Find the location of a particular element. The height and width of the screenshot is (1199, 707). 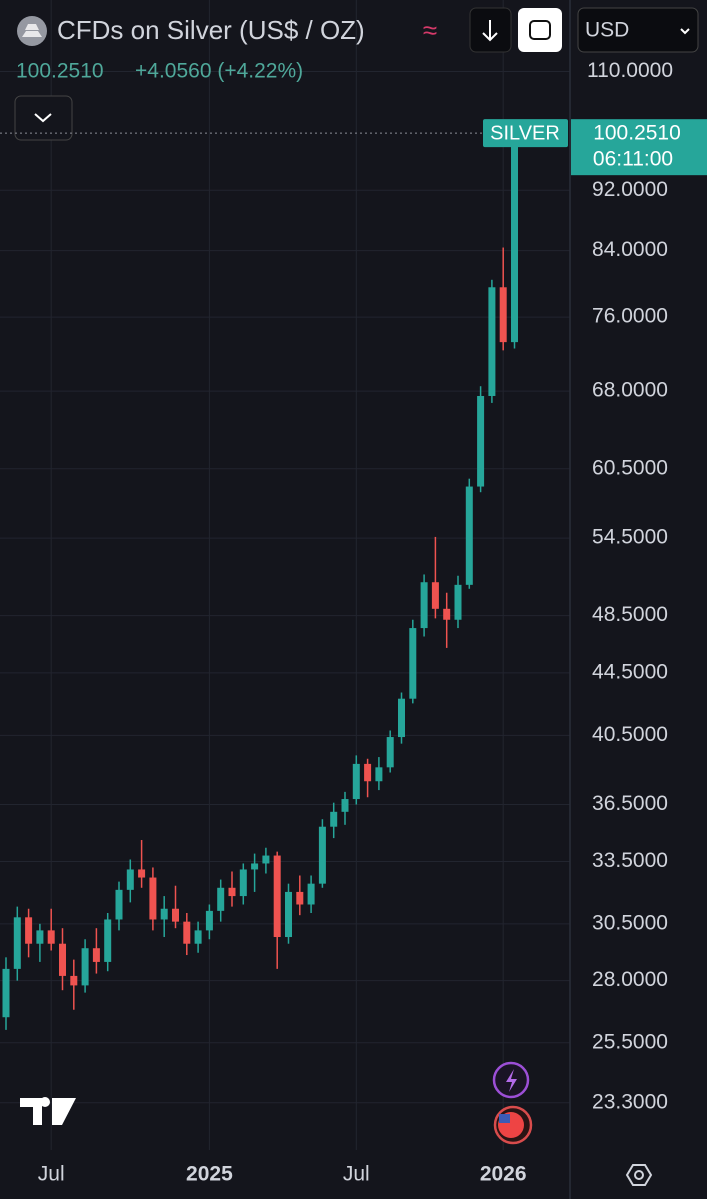

chart-title: CFDs on Silver (US$ / OZ) is located at coordinates (211, 30).